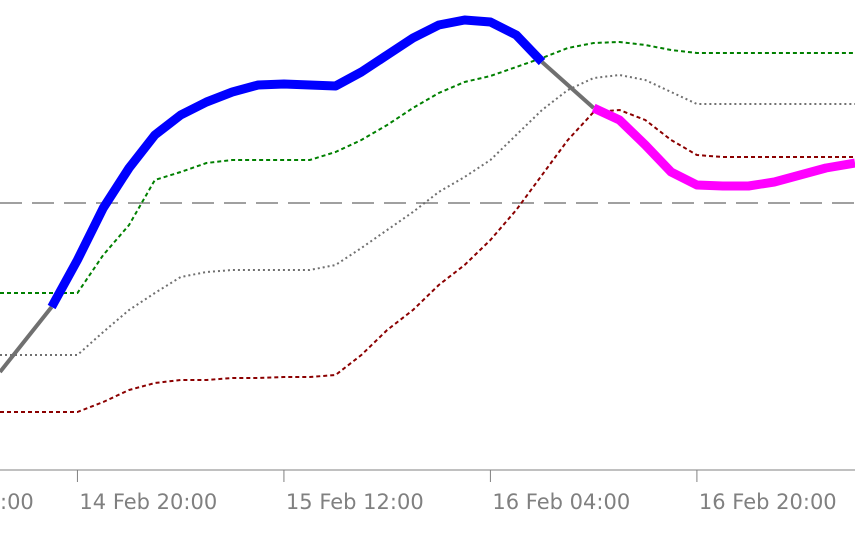 The height and width of the screenshot is (534, 855). I want to click on x-tick-label: 15 Feb 12:00, so click(355, 502).